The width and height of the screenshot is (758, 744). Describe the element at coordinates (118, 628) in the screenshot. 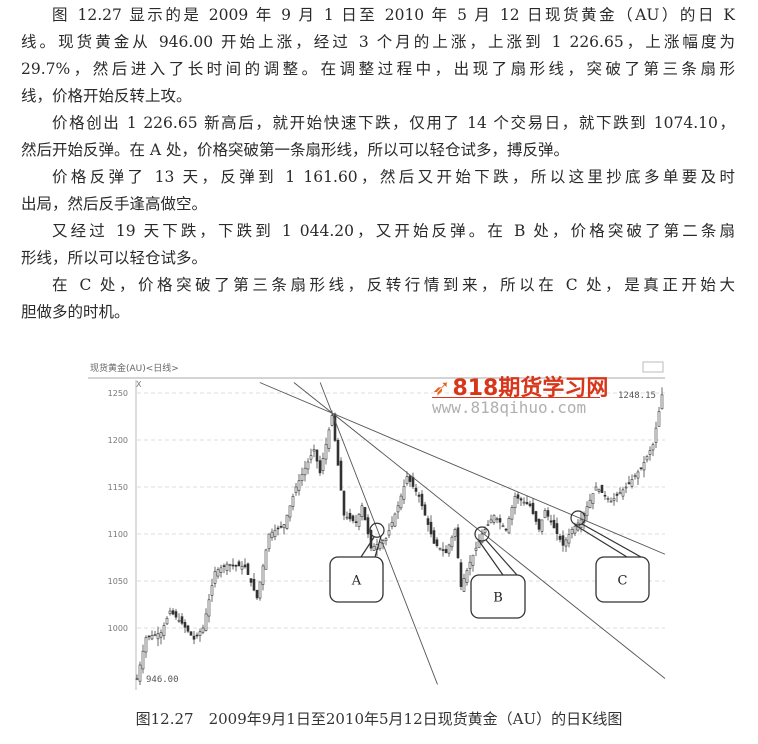

I see `y-tick-label: 1000` at that location.